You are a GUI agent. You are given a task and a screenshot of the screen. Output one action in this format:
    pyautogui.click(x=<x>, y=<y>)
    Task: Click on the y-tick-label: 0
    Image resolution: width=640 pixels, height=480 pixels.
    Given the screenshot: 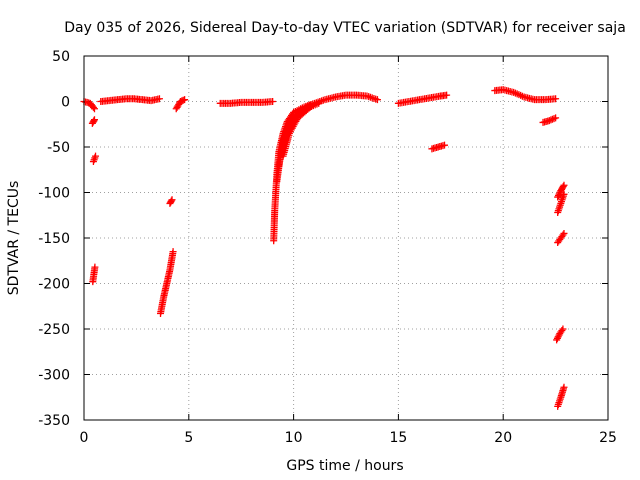 What is the action you would take?
    pyautogui.click(x=65, y=103)
    